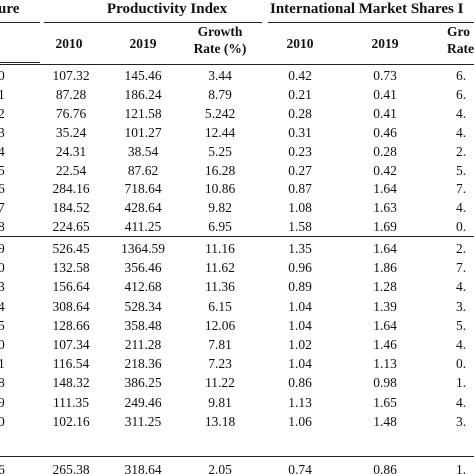  Describe the element at coordinates (167, 9) in the screenshot. I see `header-productivity-index: Productivity Index` at that location.